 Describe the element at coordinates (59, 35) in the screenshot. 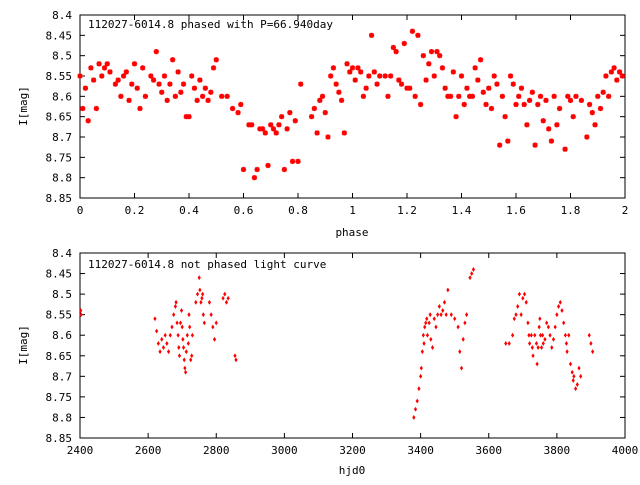

I see `y-tick-label: 8.45` at that location.